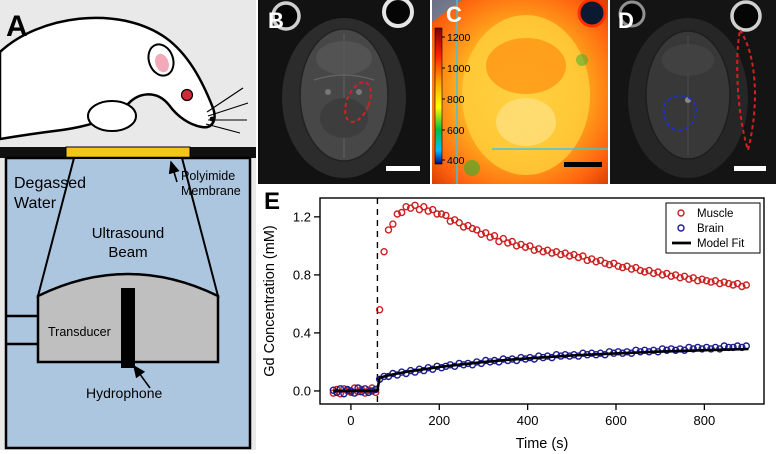  I want to click on polyimide-membrane-window, so click(128, 152).